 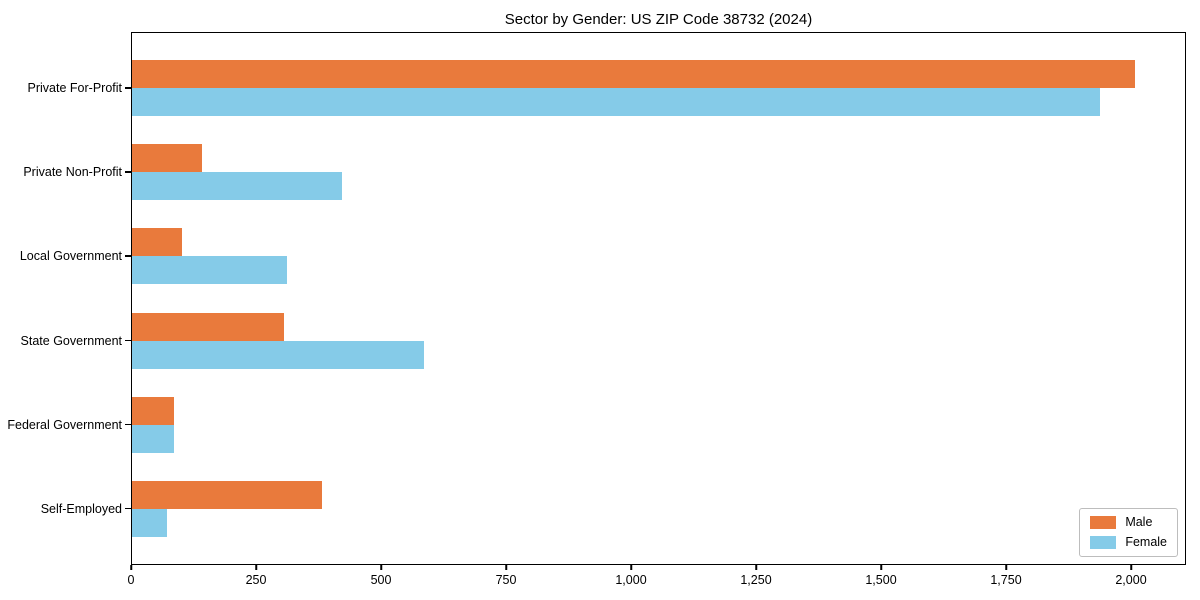 I want to click on bar-male-private-for-profit, so click(x=634, y=74).